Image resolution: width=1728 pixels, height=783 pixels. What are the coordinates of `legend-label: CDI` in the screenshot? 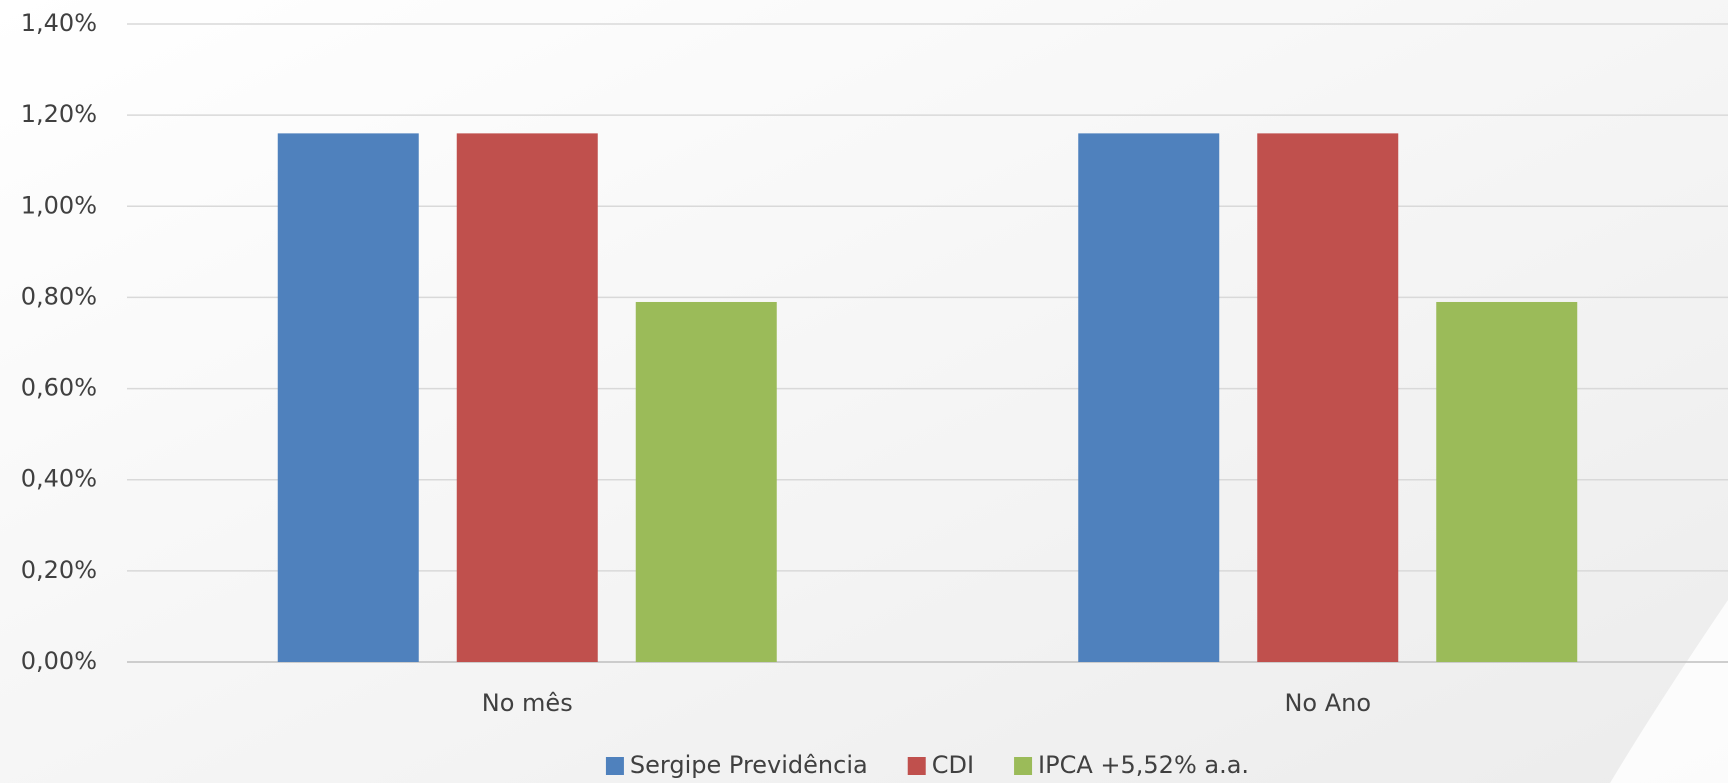 It's located at (953, 765).